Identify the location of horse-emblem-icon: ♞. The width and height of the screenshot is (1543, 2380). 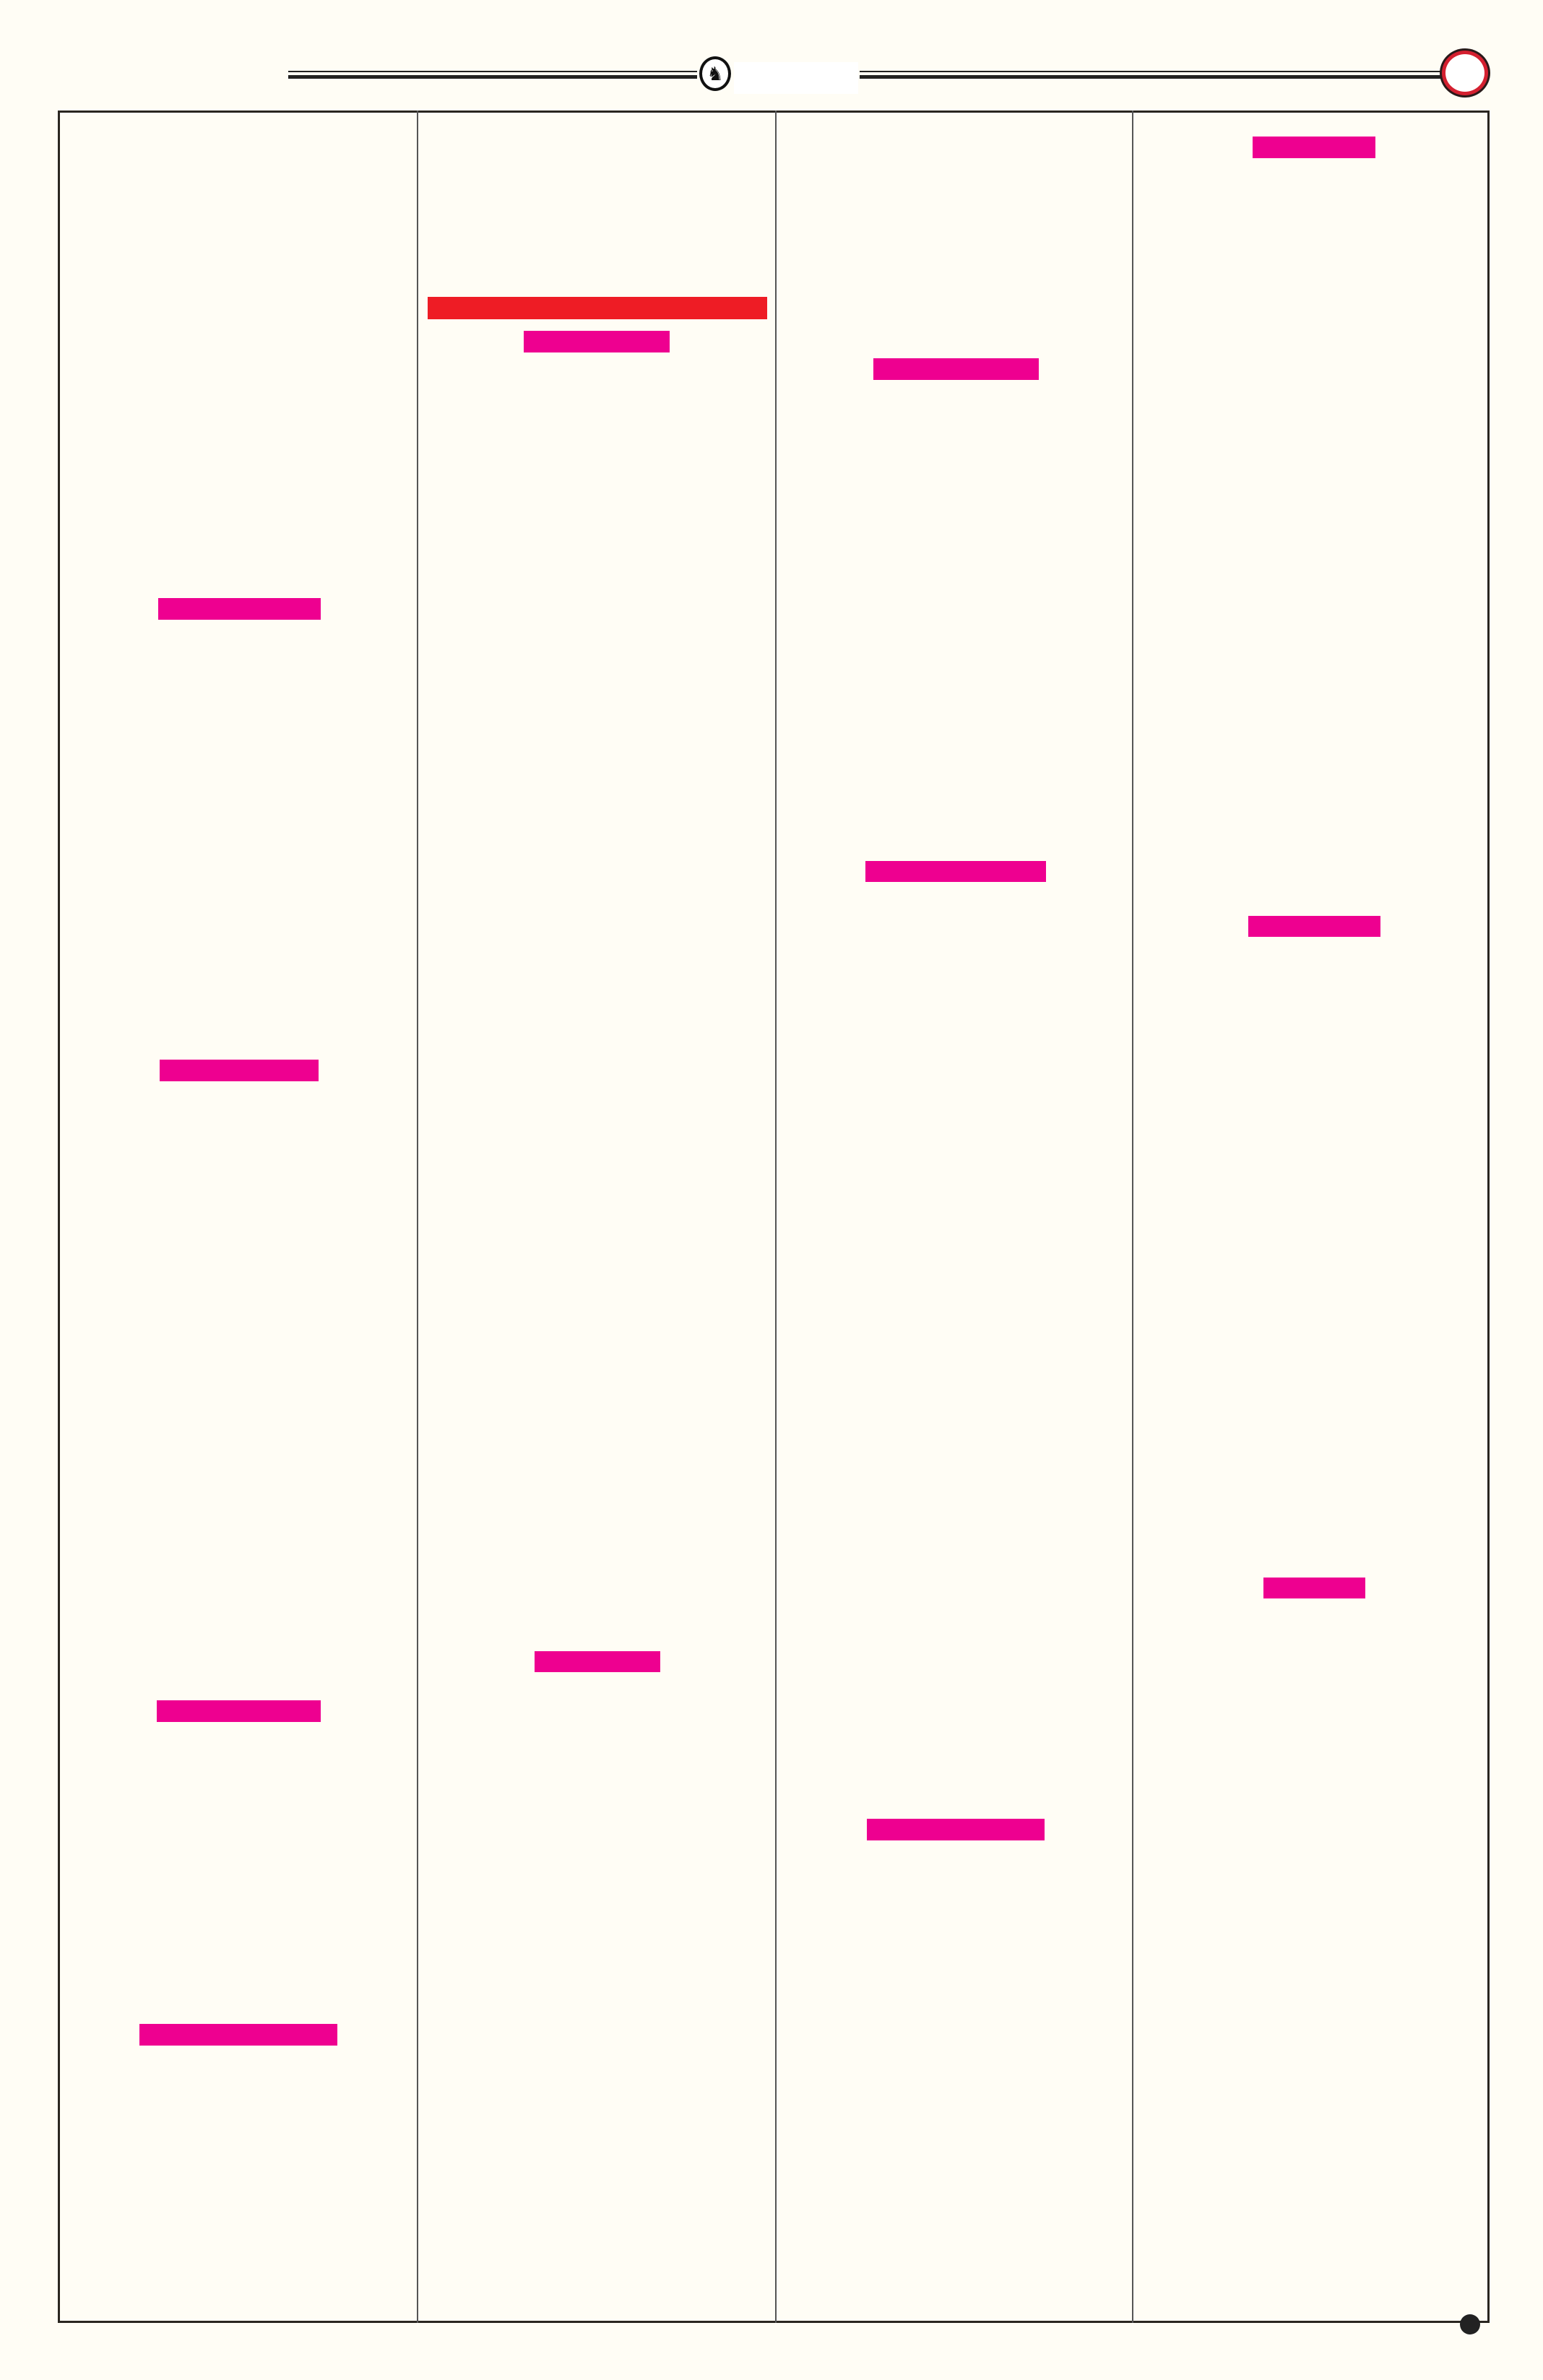
(715, 73).